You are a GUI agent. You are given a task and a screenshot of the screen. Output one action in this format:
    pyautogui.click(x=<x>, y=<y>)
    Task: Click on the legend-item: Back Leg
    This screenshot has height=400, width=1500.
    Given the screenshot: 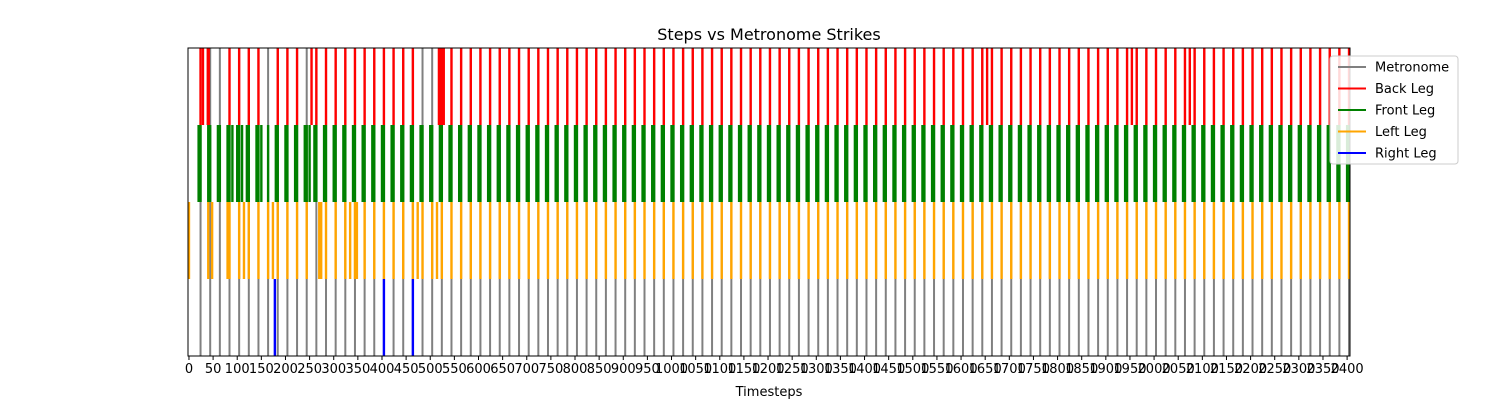 What is the action you would take?
    pyautogui.click(x=1386, y=89)
    